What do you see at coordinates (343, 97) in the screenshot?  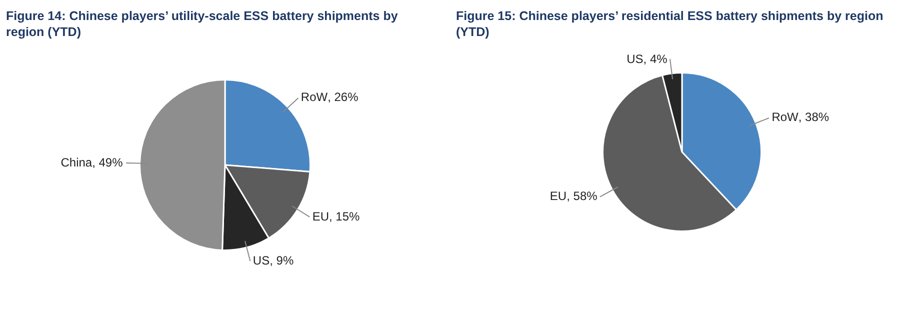 I see `data-label: , 26%` at bounding box center [343, 97].